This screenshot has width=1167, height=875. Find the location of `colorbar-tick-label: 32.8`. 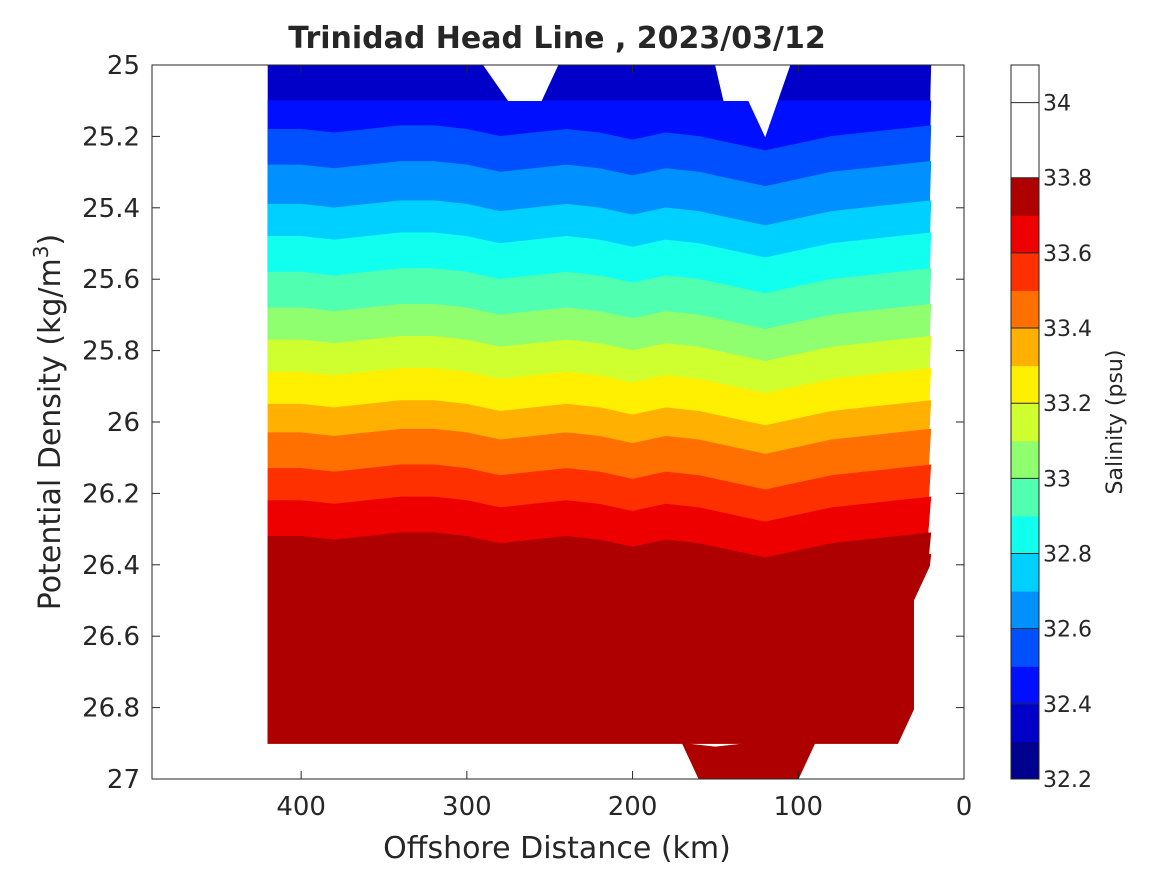

colorbar-tick-label: 32.8 is located at coordinates (1067, 555).